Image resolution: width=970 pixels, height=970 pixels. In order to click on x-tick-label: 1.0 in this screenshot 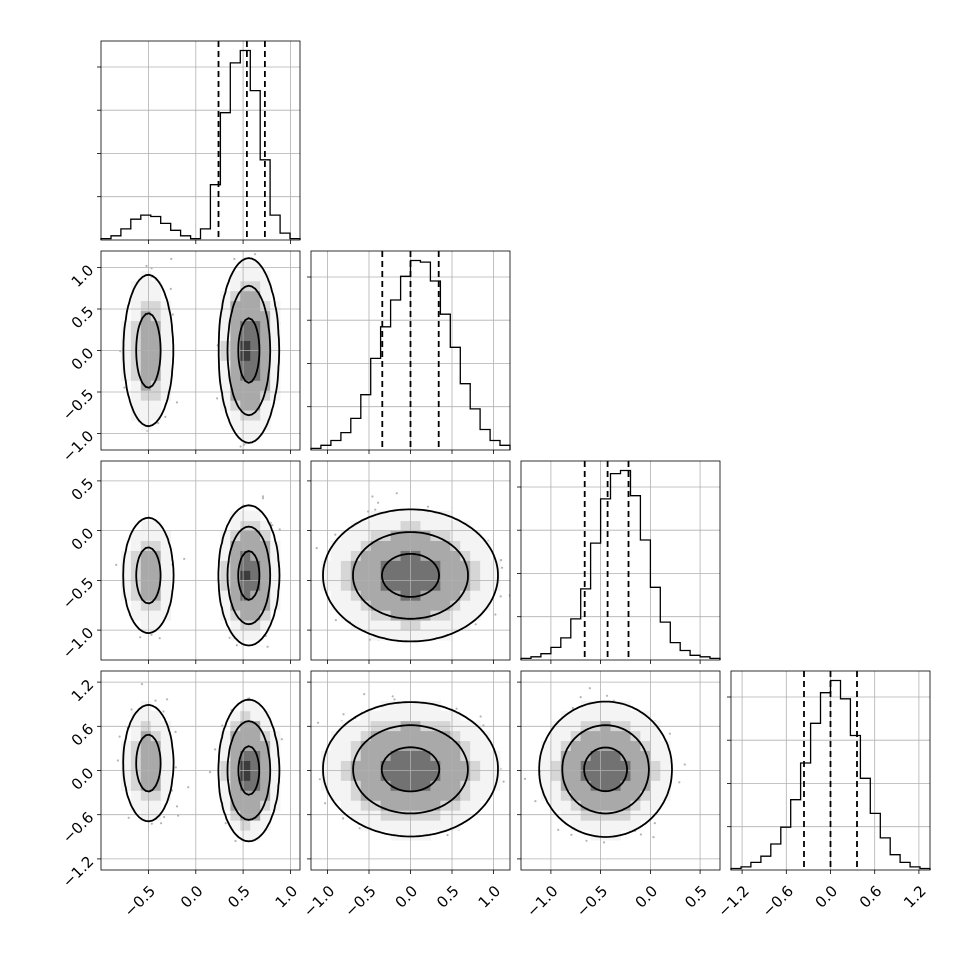, I will do `click(287, 897)`.